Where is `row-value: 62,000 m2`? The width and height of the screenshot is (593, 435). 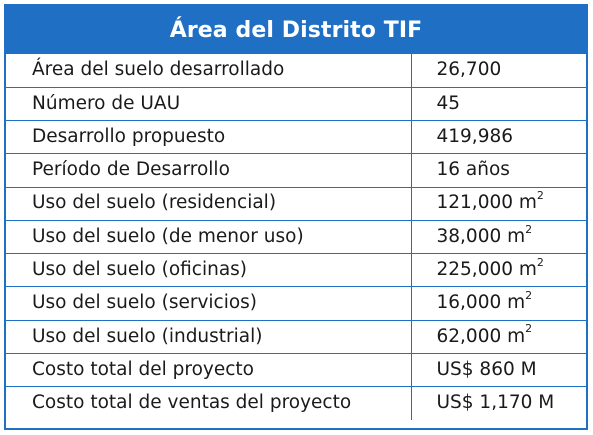
row-value: 62,000 m2 is located at coordinates (498, 336).